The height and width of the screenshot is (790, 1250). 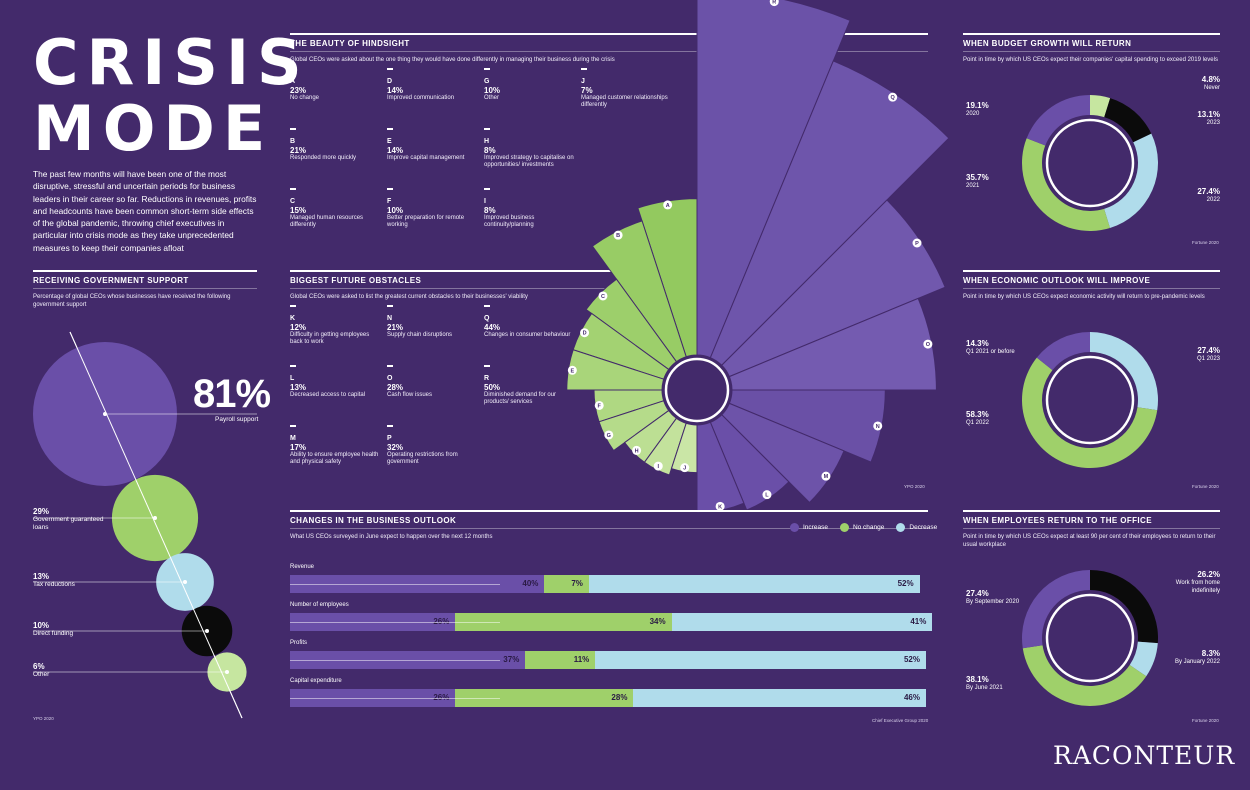 I want to click on obstacle-item-l: L 13% Decreased access to capital, so click(x=335, y=382).